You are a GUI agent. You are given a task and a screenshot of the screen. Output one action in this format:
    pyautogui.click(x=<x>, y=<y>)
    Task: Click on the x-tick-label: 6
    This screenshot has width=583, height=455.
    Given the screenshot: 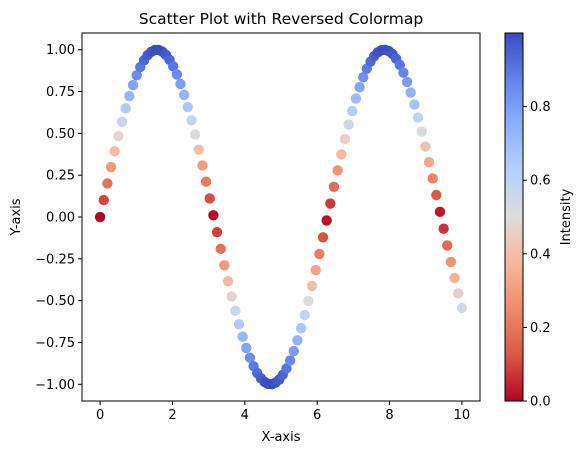 What is the action you would take?
    pyautogui.click(x=317, y=415)
    